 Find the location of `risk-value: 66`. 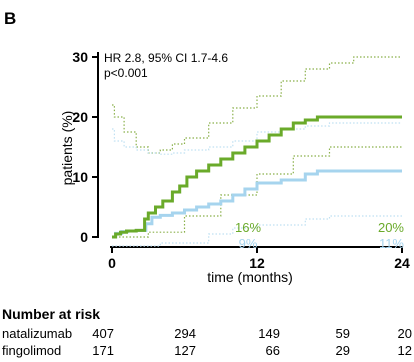

risk-value: 66 is located at coordinates (272, 350).